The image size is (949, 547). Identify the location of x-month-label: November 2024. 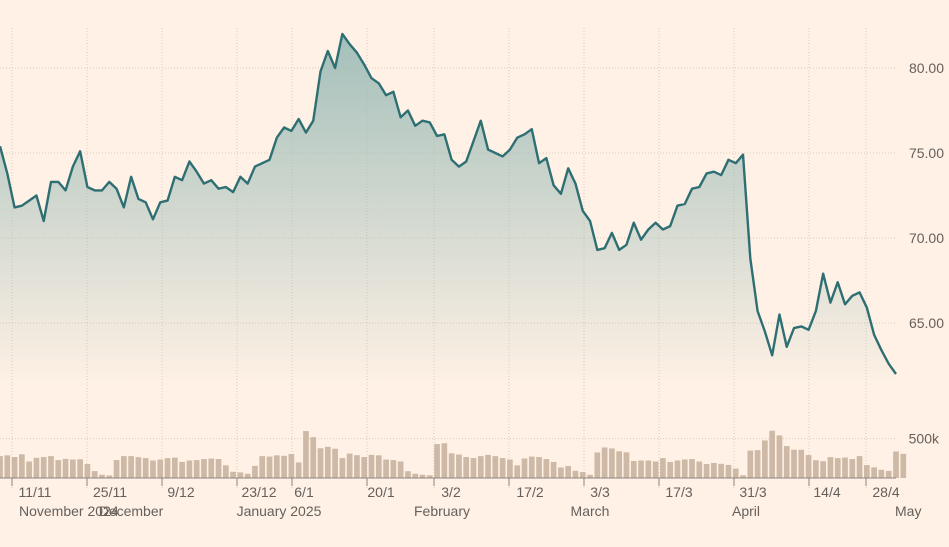
(69, 511).